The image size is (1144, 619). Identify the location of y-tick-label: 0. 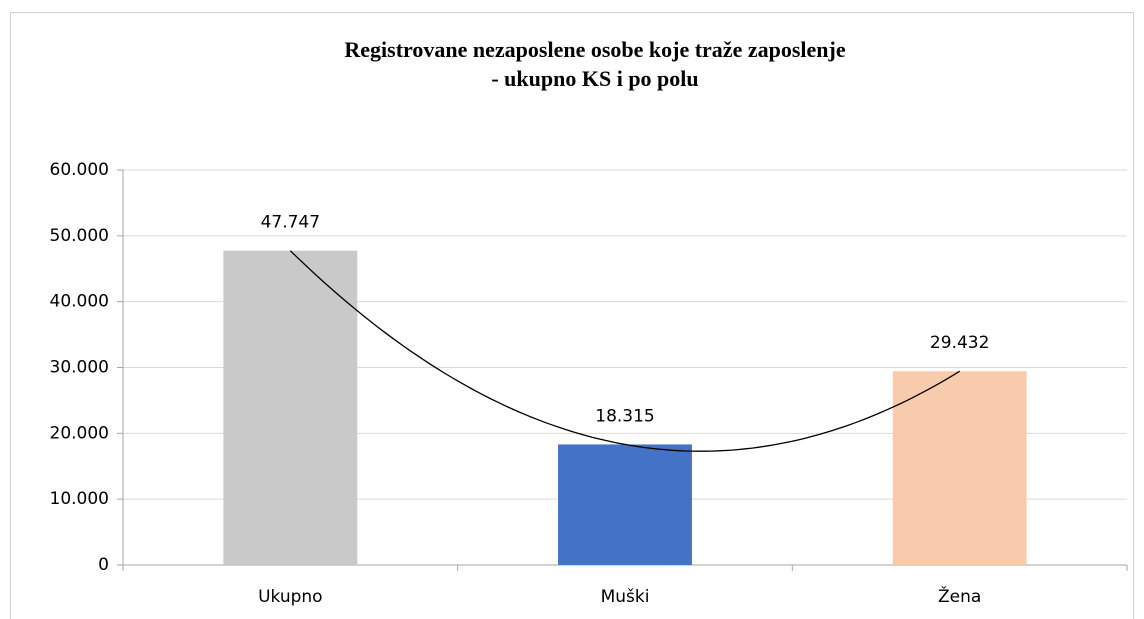
(103, 565).